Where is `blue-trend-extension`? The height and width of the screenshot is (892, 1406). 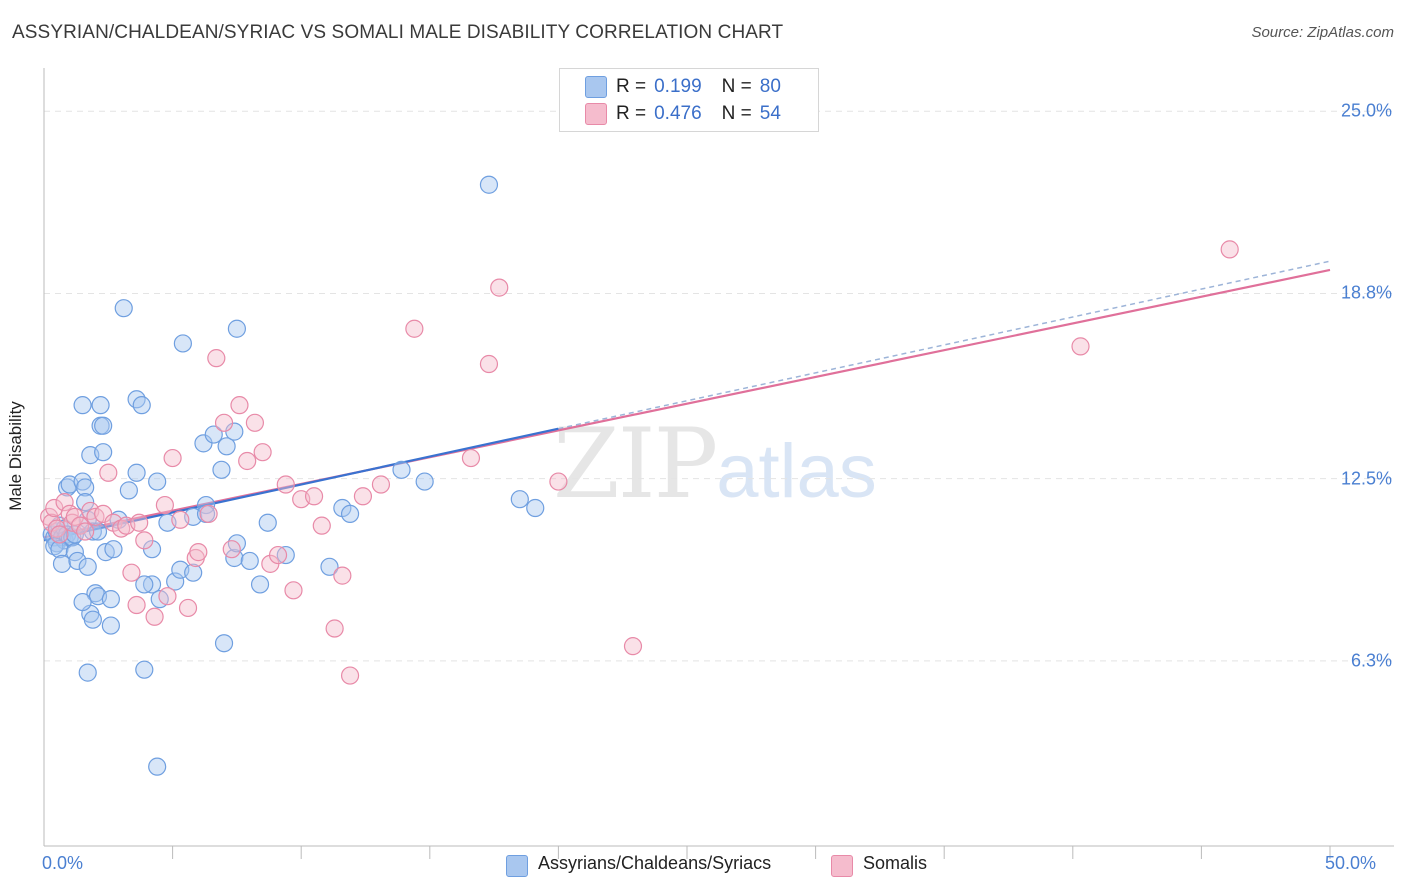 blue-trend-extension is located at coordinates (944, 345).